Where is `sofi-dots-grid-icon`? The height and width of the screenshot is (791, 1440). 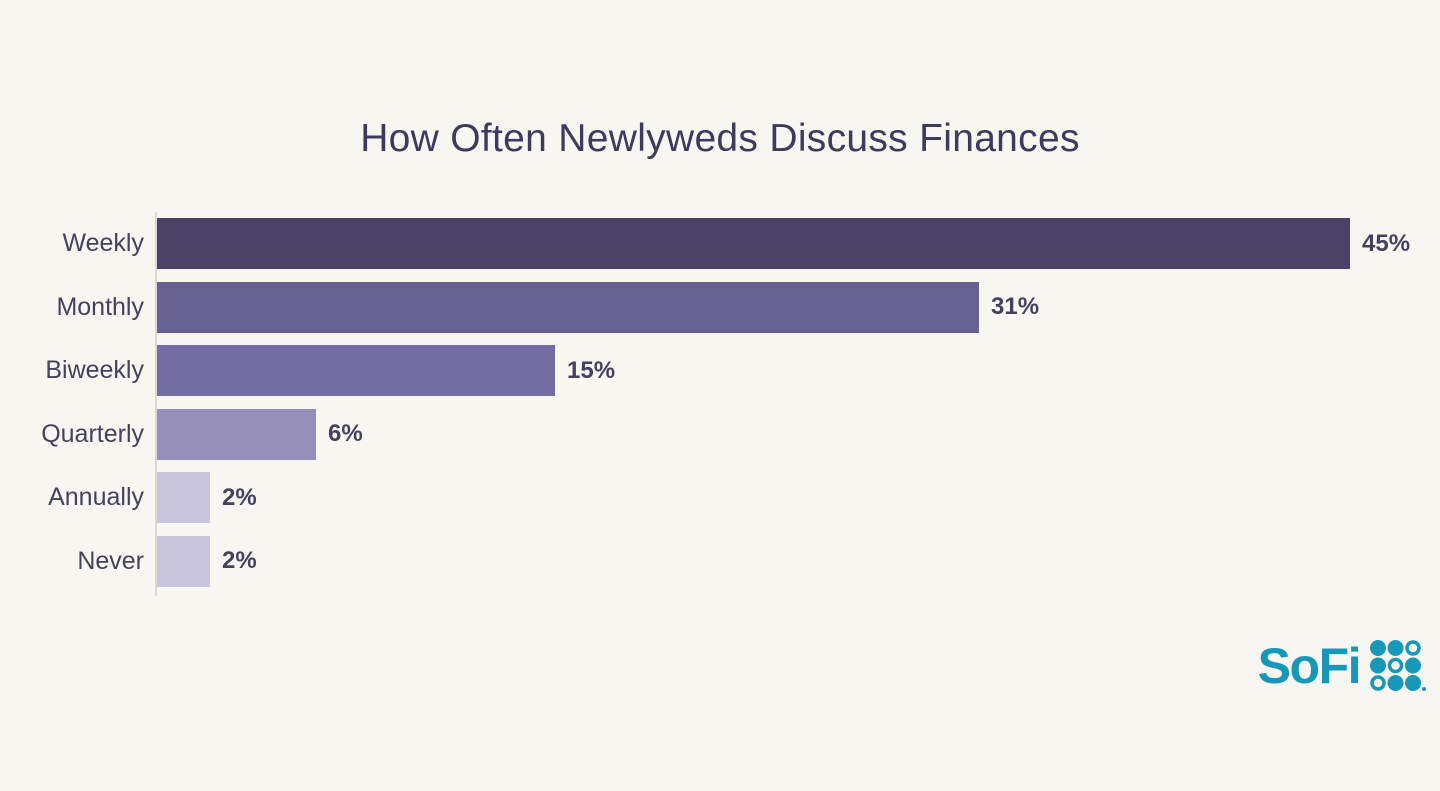
sofi-dots-grid-icon is located at coordinates (1395, 665).